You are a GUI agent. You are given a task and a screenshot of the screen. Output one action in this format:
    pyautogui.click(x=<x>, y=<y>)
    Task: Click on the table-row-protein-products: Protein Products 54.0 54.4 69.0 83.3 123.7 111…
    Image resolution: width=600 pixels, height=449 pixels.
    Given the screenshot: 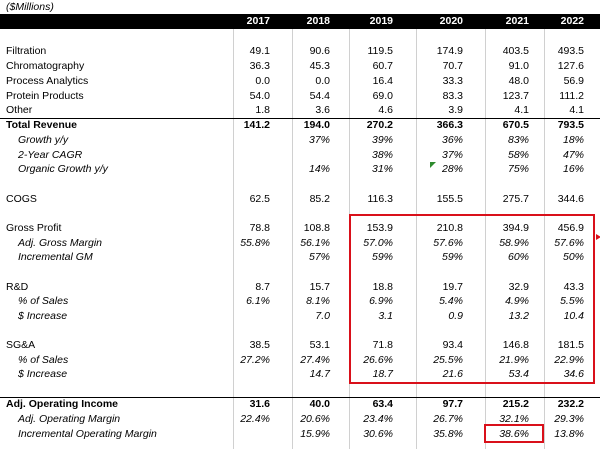 What is the action you would take?
    pyautogui.click(x=300, y=96)
    